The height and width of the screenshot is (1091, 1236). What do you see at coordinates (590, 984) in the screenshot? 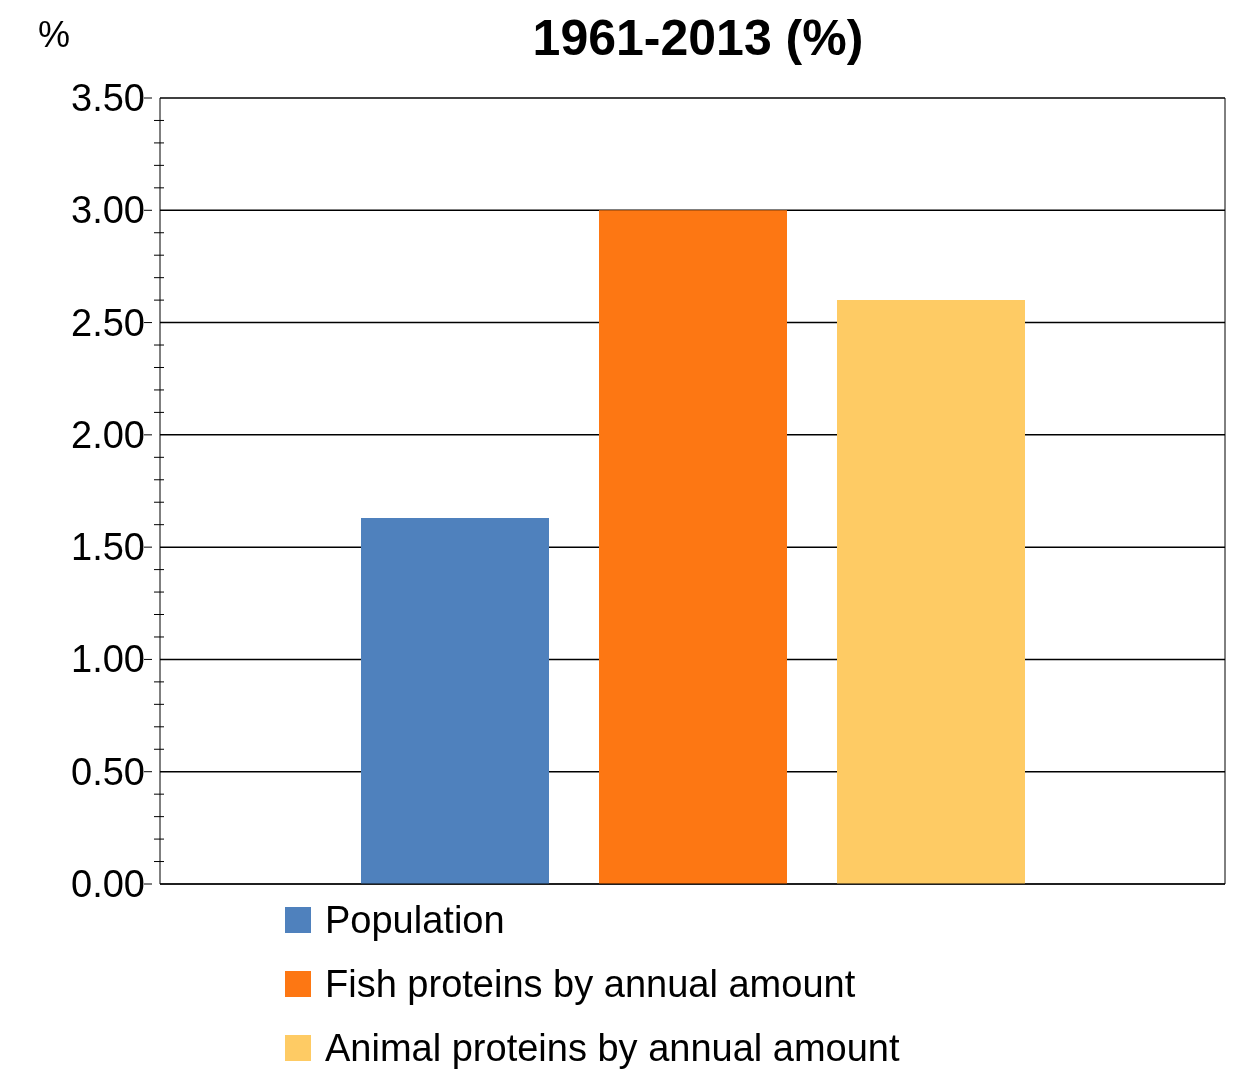
I see `legend-label: Fish proteins by annual amount` at bounding box center [590, 984].